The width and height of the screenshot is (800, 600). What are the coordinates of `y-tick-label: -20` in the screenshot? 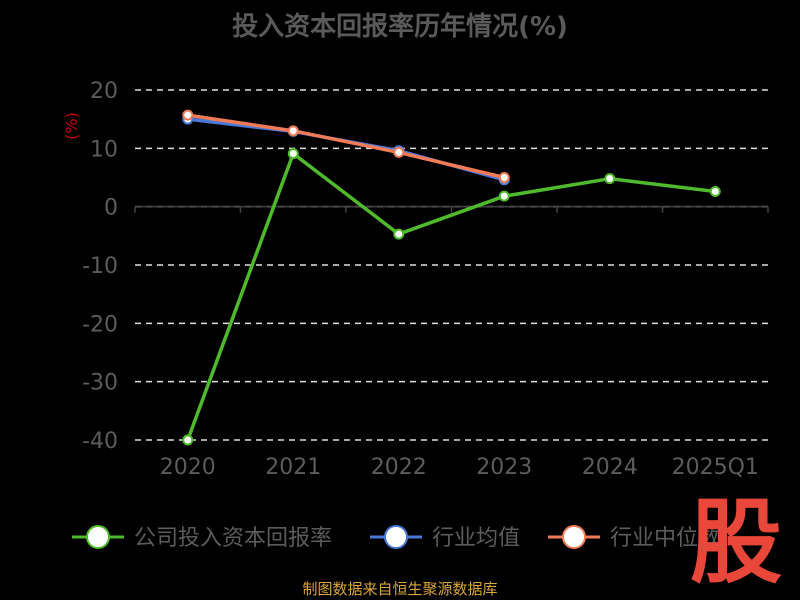 It's located at (100, 324).